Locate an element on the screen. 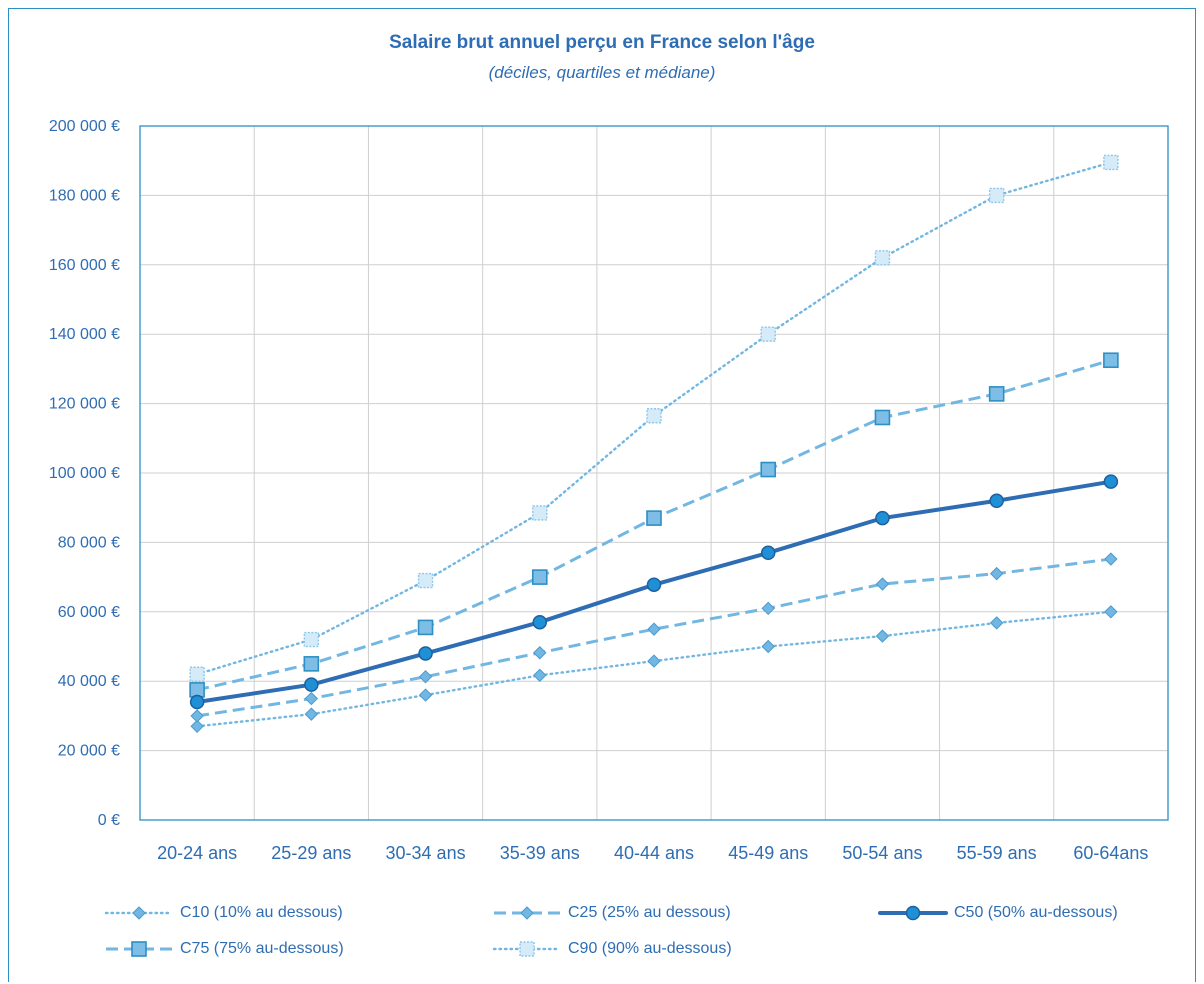 This screenshot has width=1204, height=984. legend-swatch-c25 is located at coordinates (527, 913).